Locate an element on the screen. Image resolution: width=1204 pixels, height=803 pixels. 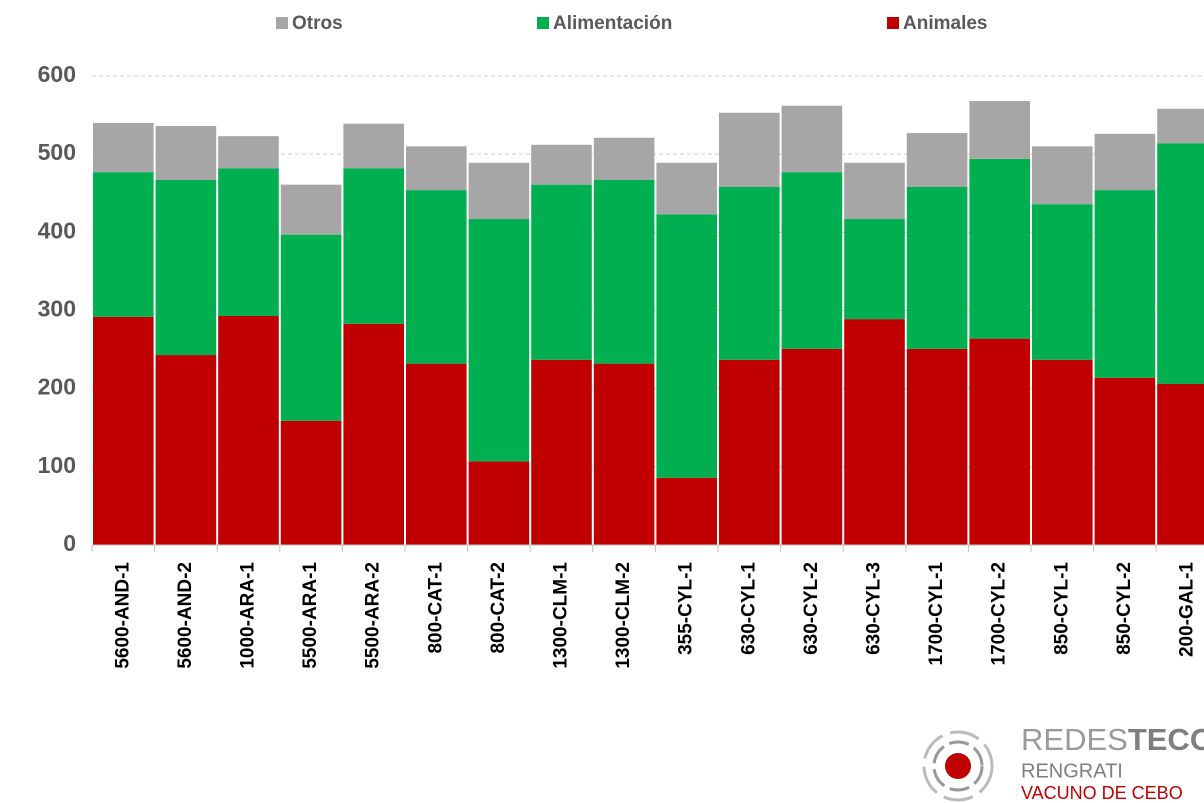
logo-ring is located at coordinates (958, 766).